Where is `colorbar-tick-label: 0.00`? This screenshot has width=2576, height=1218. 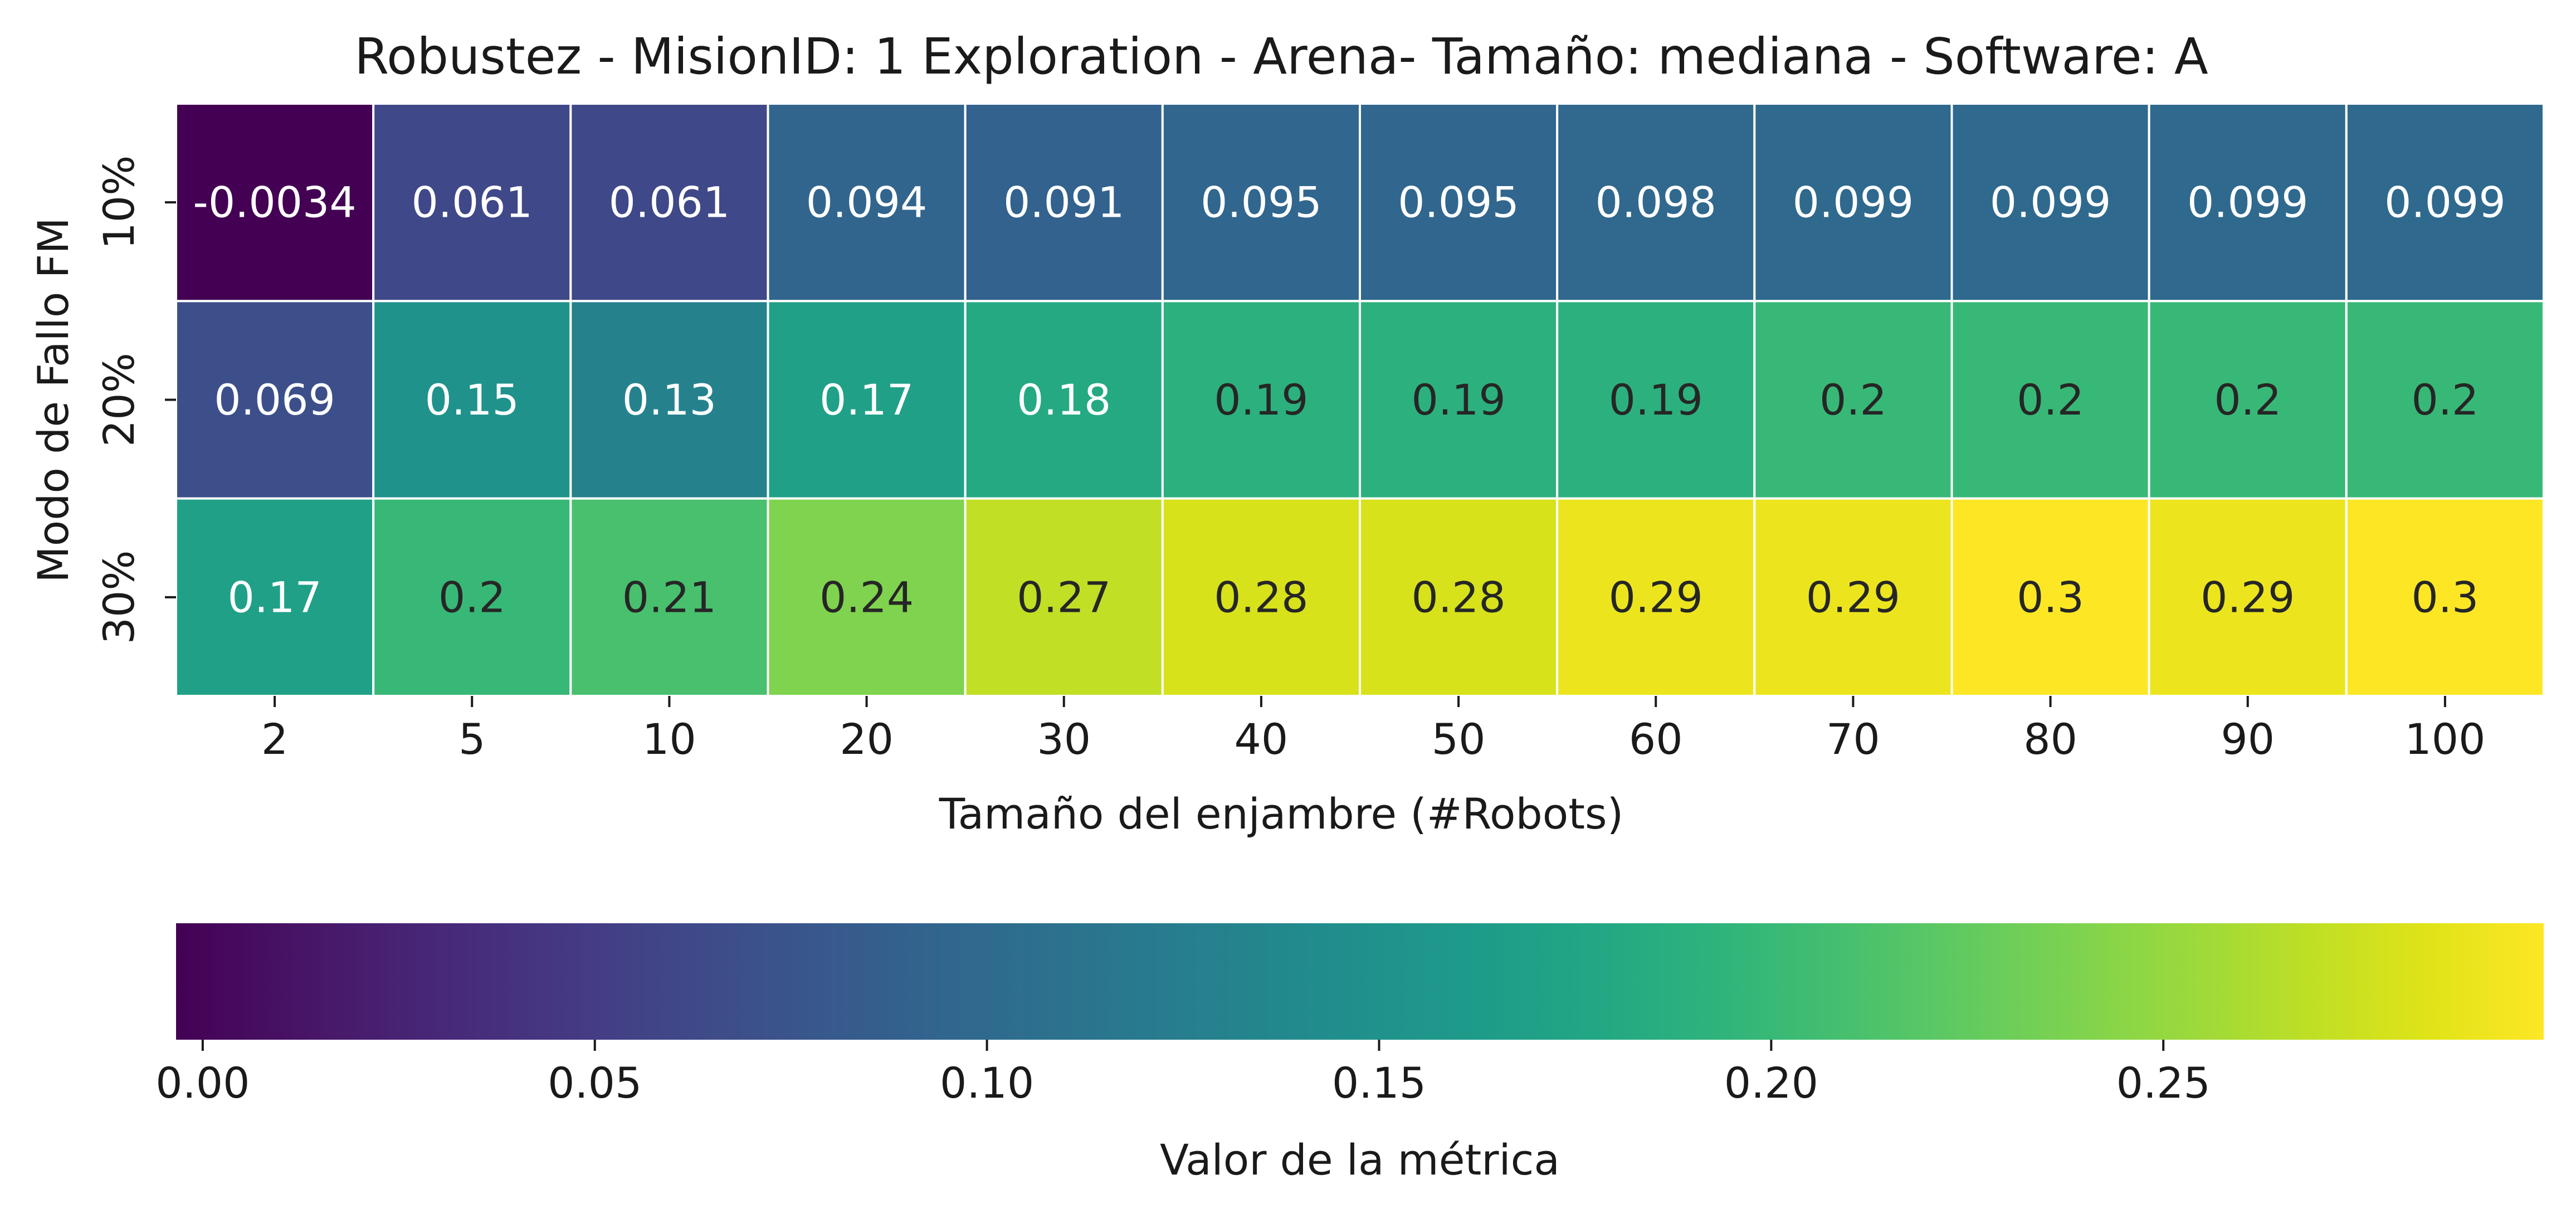
colorbar-tick-label: 0.00 is located at coordinates (202, 1083).